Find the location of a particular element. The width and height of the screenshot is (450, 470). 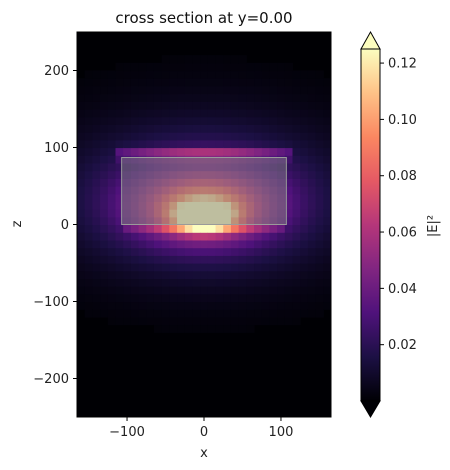

y-axis-label: z is located at coordinates (17, 223).